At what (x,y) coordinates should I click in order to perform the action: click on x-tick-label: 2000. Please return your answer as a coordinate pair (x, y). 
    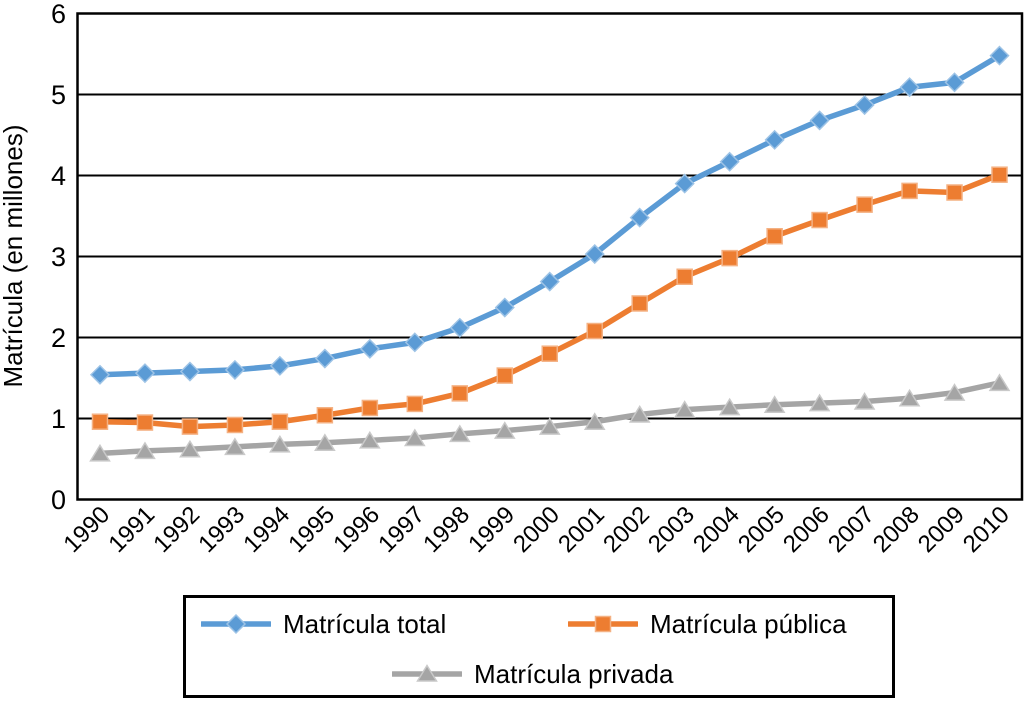
    Looking at the image, I should click on (536, 529).